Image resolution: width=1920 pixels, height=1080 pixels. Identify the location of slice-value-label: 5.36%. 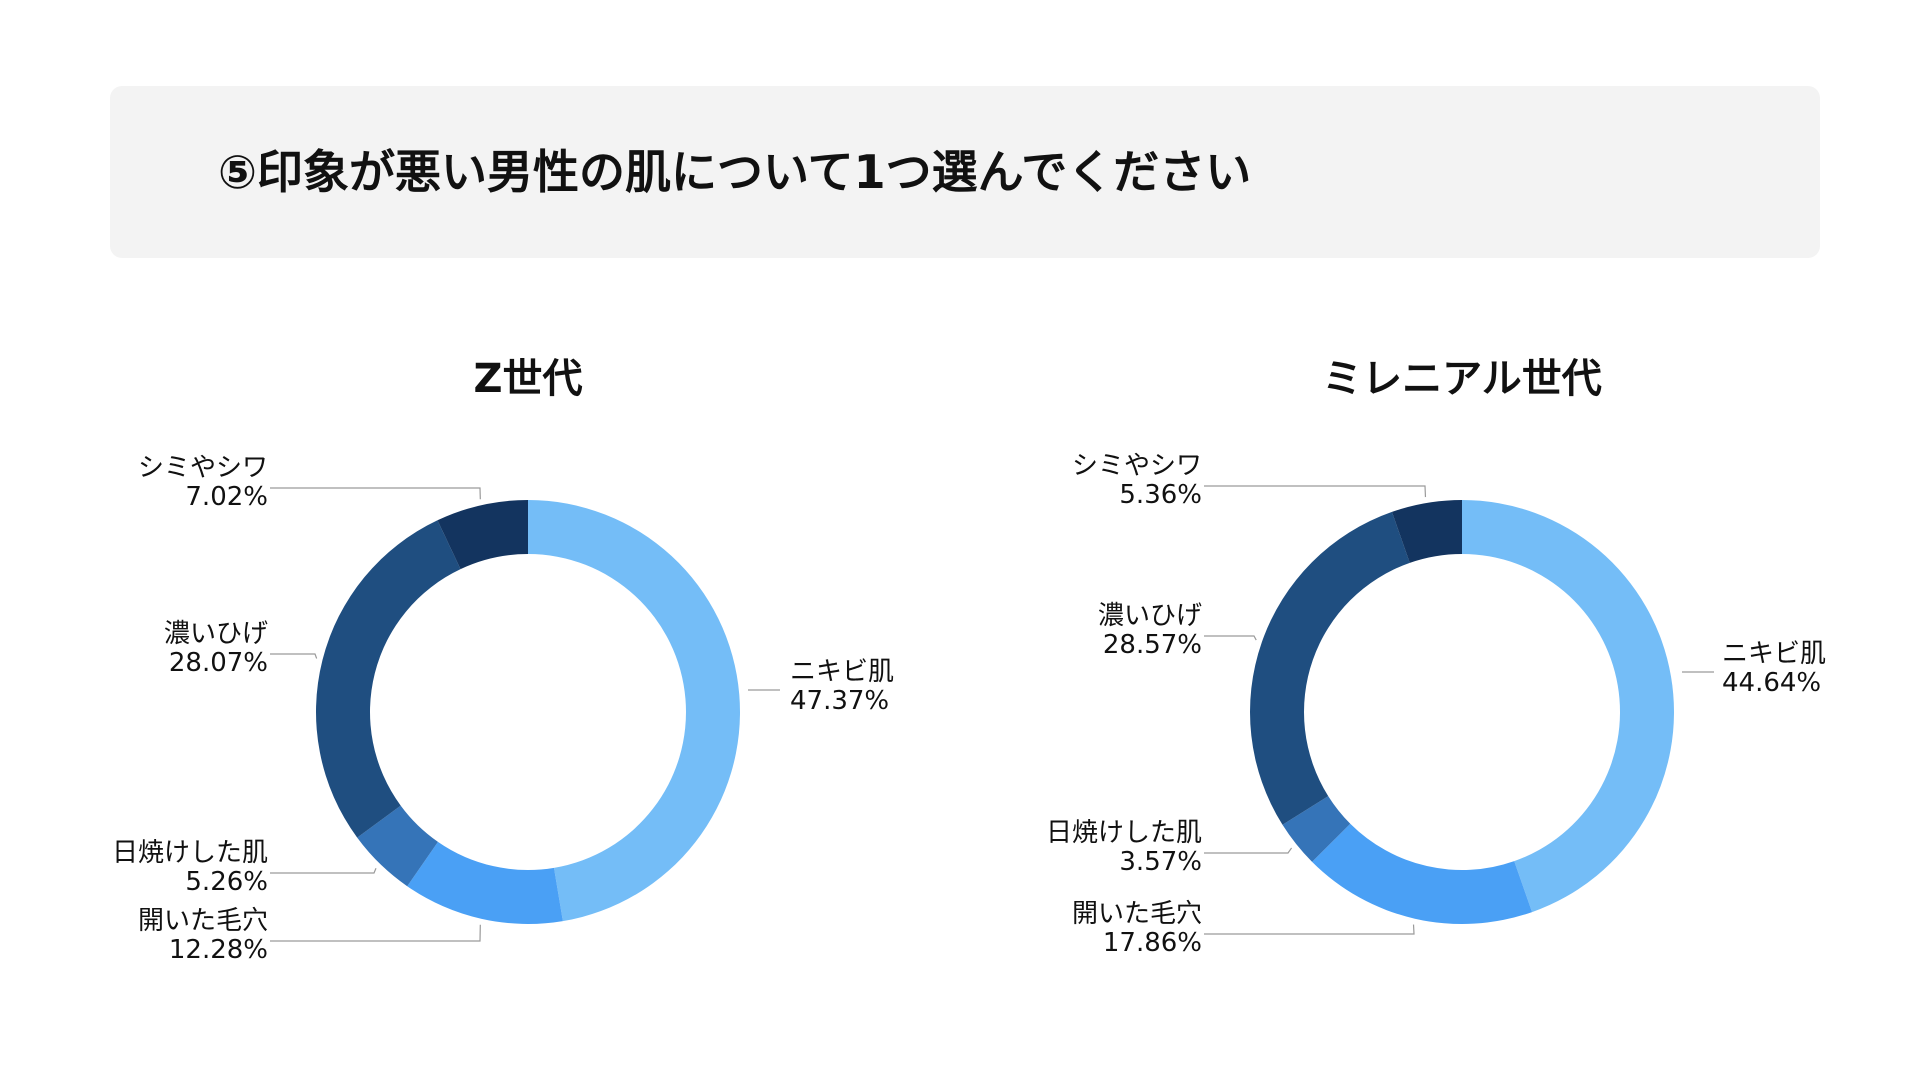
(1160, 495).